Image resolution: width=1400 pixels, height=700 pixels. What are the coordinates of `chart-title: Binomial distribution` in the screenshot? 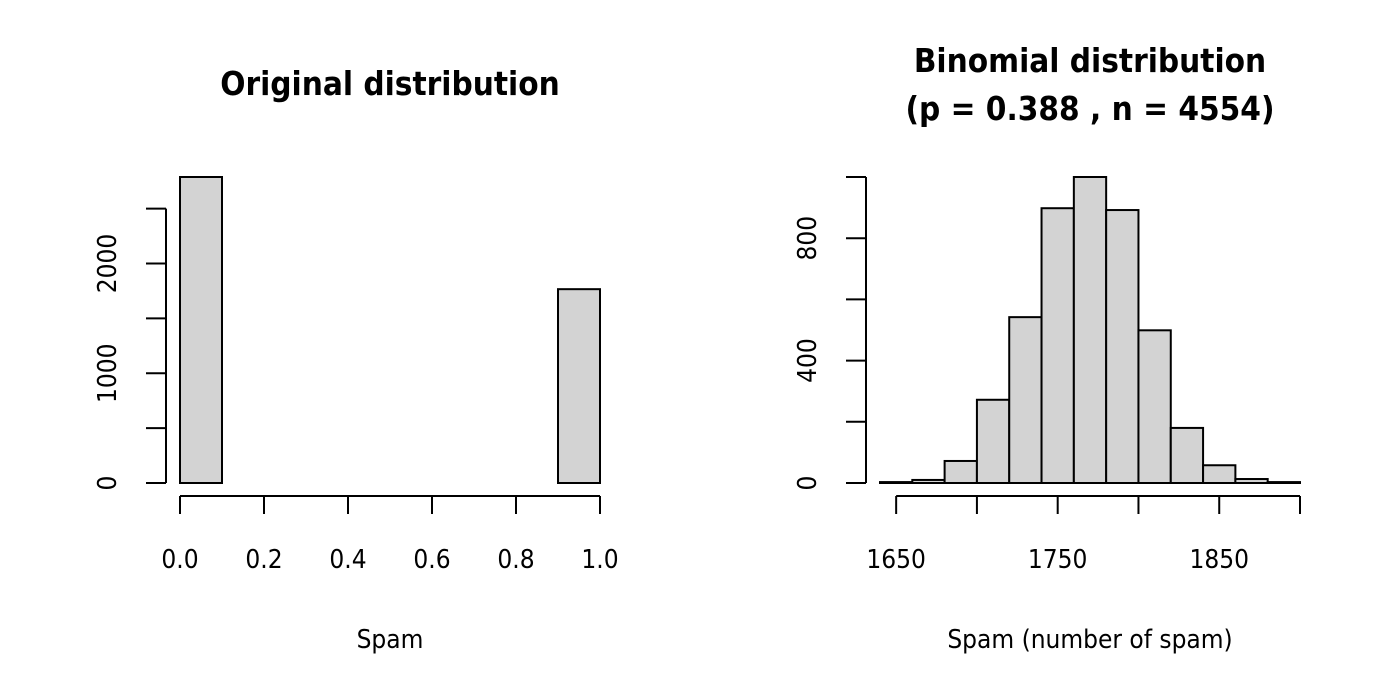 It's located at (1090, 60).